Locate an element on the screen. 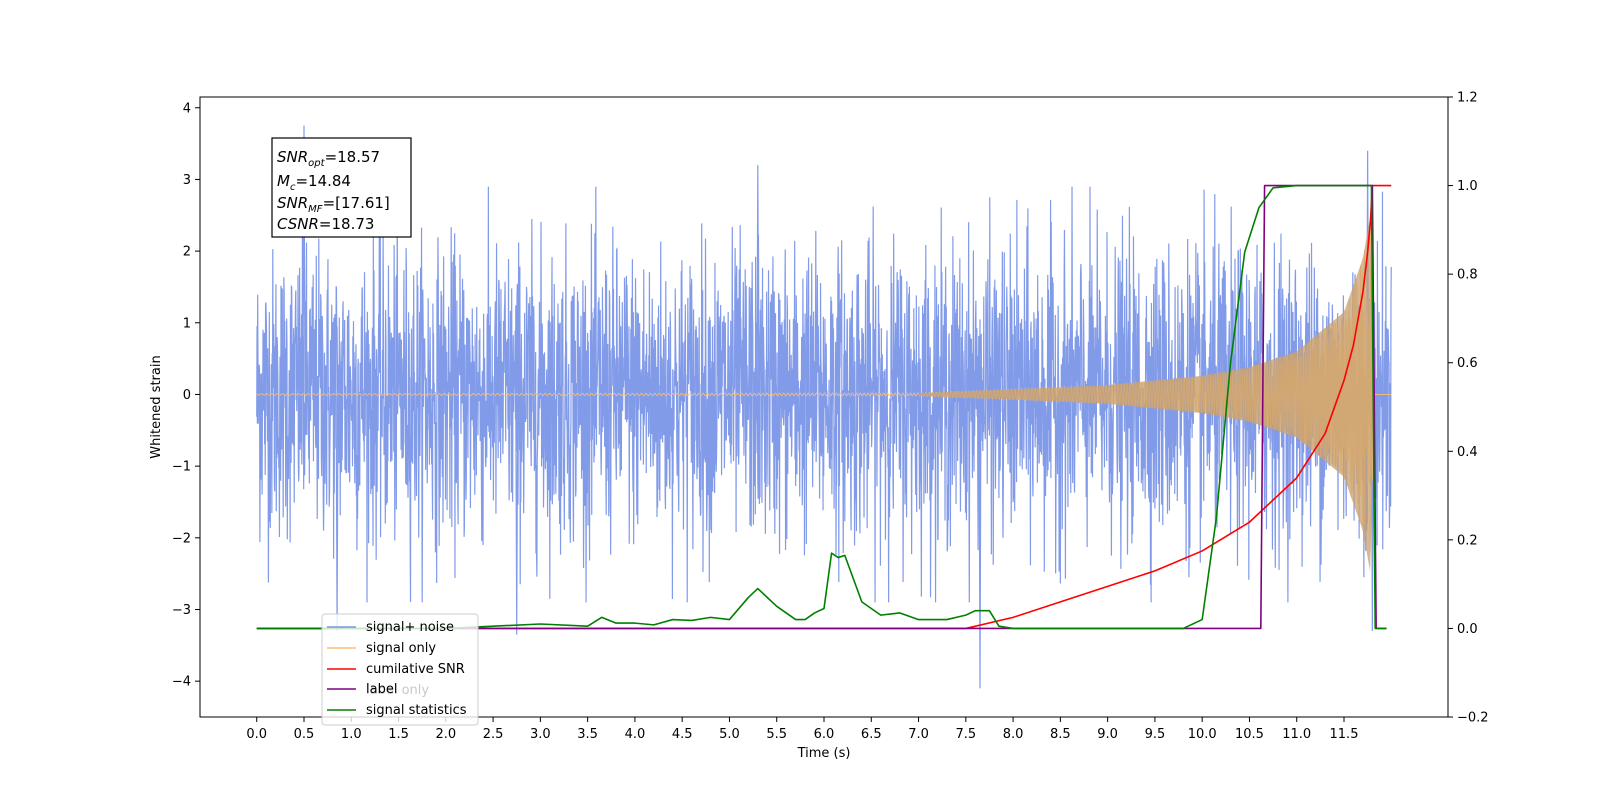 This screenshot has width=1600, height=800. mc-base: M is located at coordinates (283, 181).